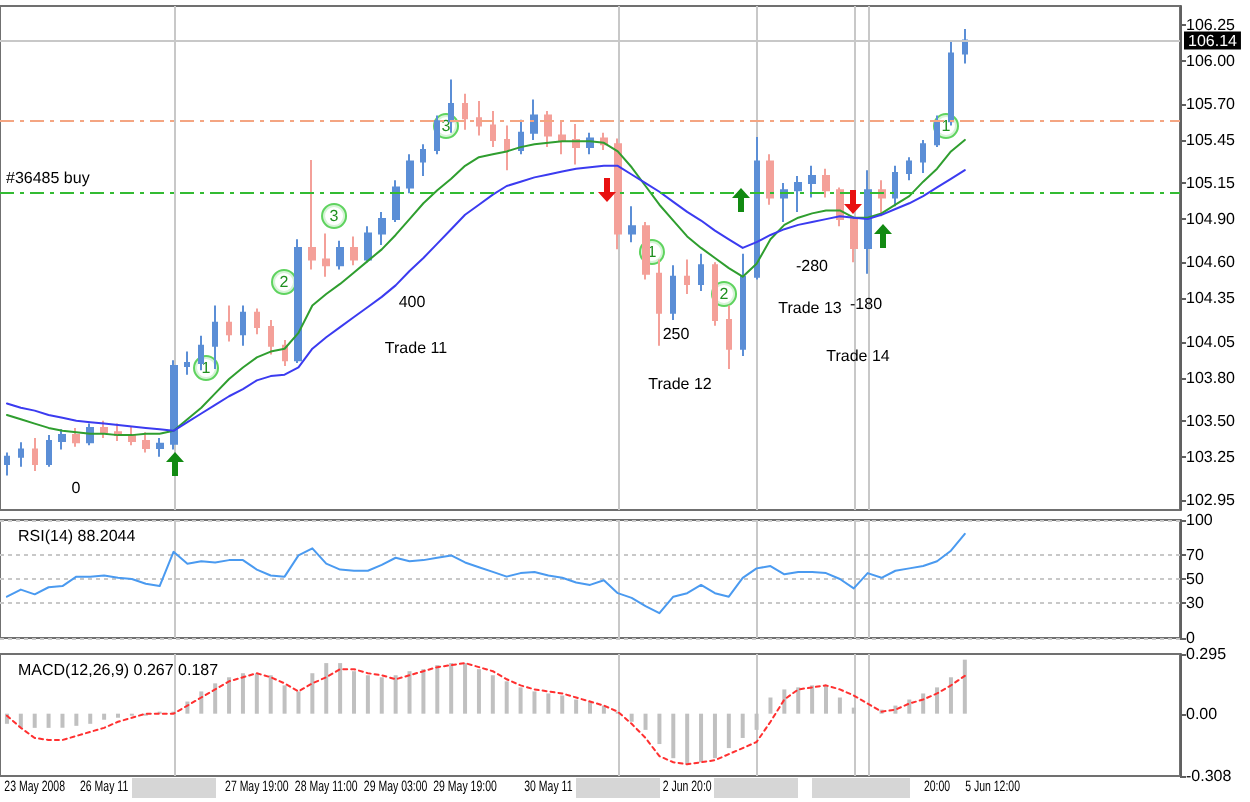 This screenshot has height=802, width=1250. I want to click on y-tick-label: 104.05, so click(1211, 341).